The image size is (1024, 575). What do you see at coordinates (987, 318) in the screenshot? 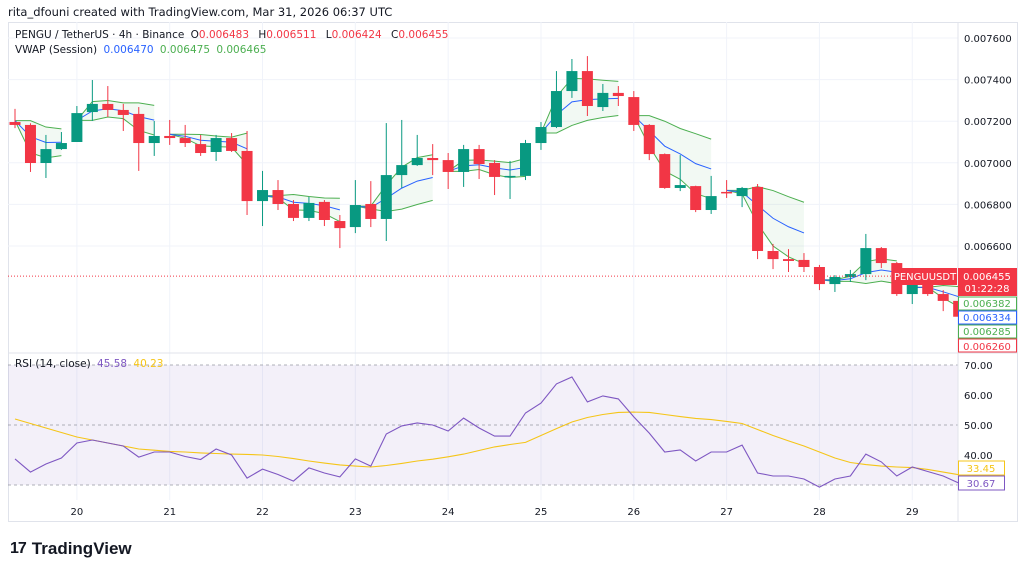
I see `vwap-tag: 0.006334` at bounding box center [987, 318].